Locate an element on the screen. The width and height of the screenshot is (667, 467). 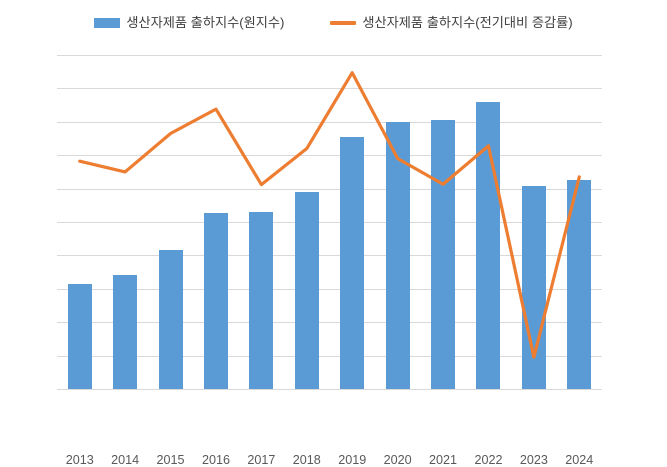
legend-item-label: 생산자제품 출하지수(전기대비 증감률) is located at coordinates (467, 22).